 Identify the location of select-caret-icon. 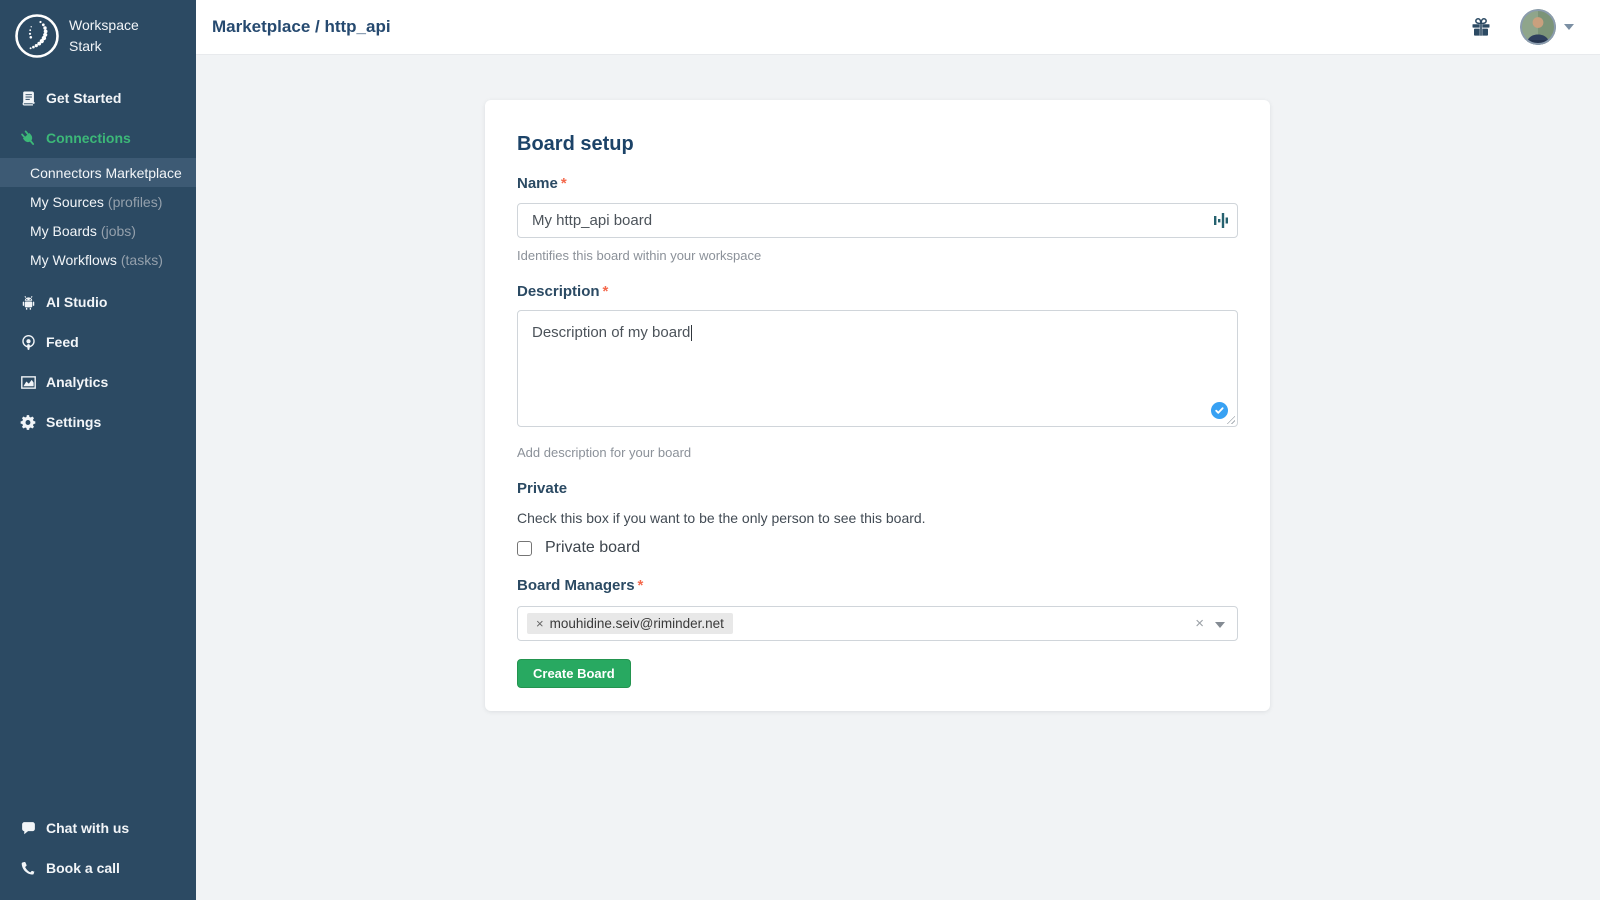
(1220, 625).